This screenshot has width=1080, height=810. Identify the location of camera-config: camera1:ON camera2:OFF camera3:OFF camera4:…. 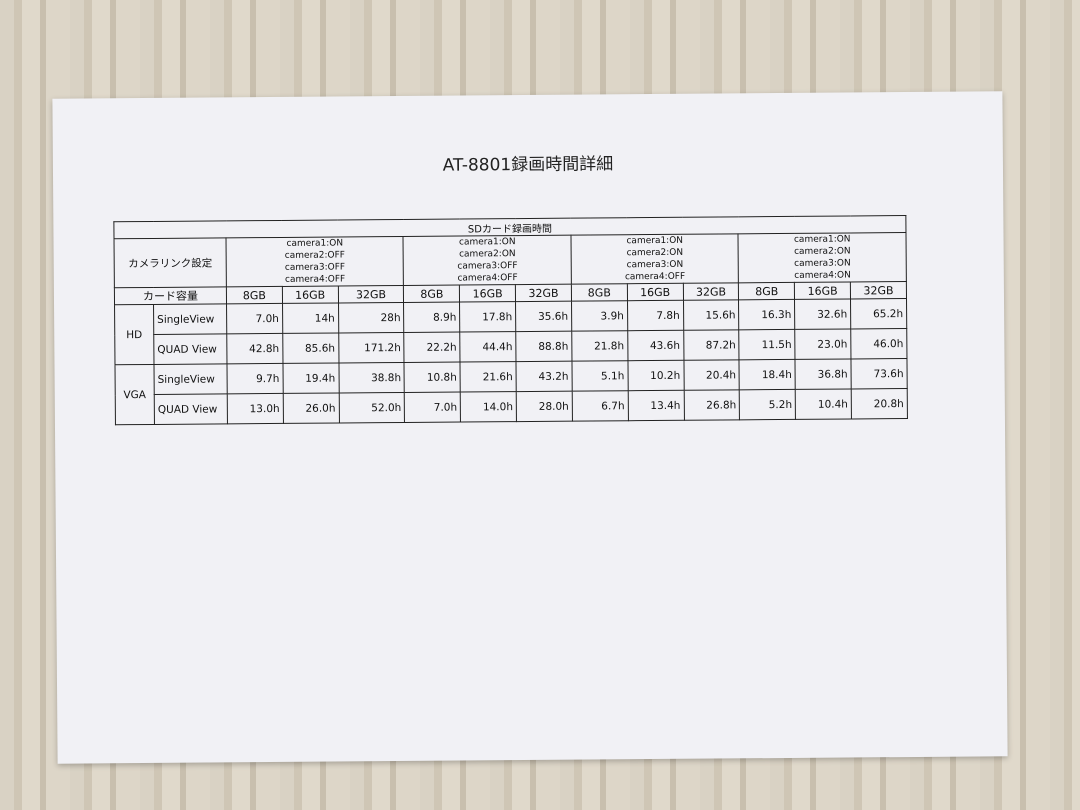
(315, 261).